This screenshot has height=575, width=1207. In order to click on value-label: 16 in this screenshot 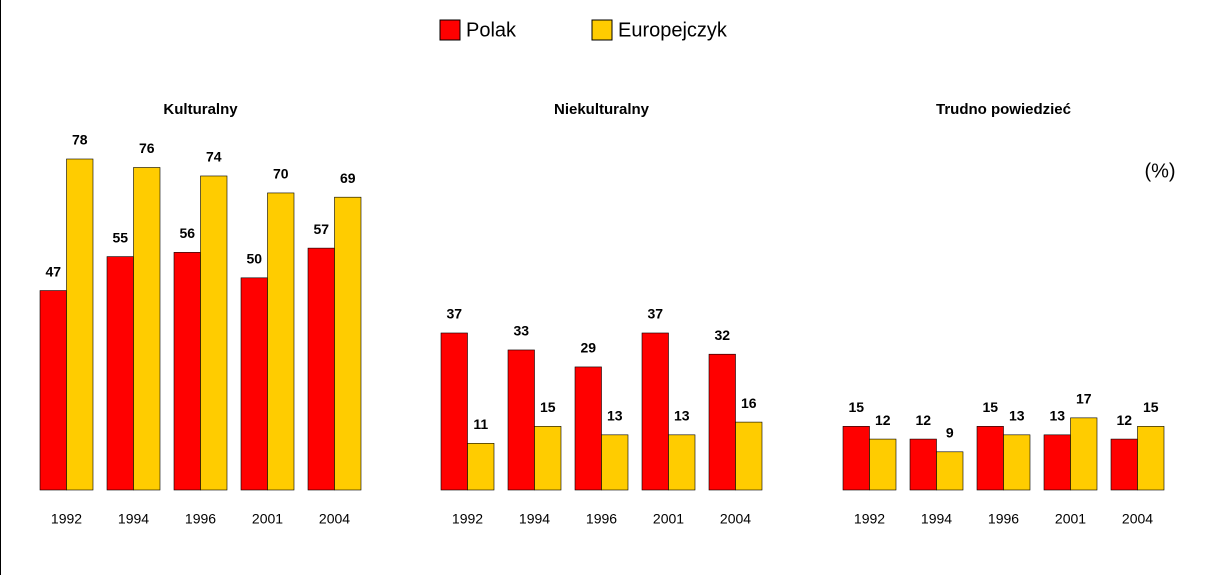, I will do `click(749, 403)`.